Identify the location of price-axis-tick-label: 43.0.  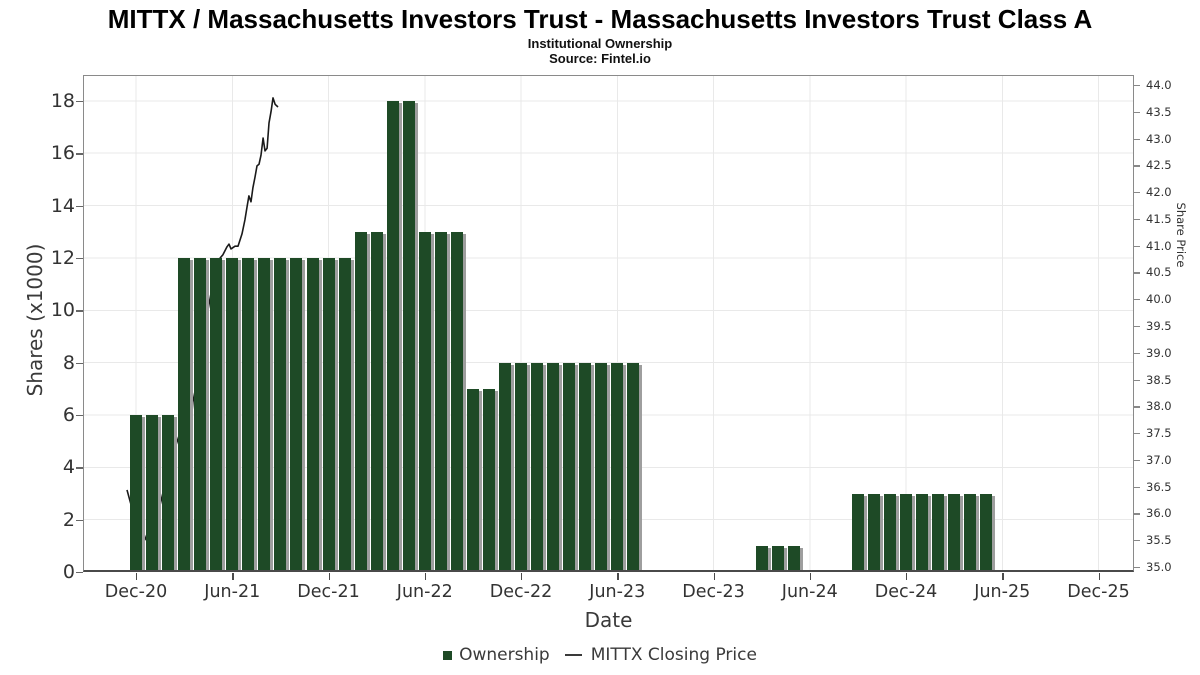
(1159, 138).